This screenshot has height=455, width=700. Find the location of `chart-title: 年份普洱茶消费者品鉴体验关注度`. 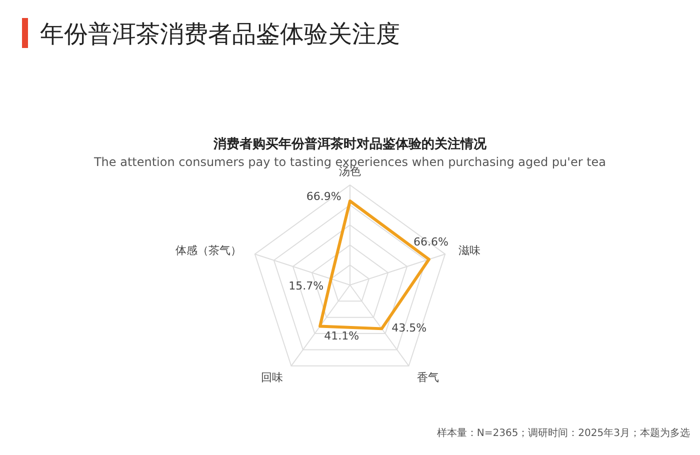

chart-title: 年份普洱茶消费者品鉴体验关注度 is located at coordinates (220, 34).